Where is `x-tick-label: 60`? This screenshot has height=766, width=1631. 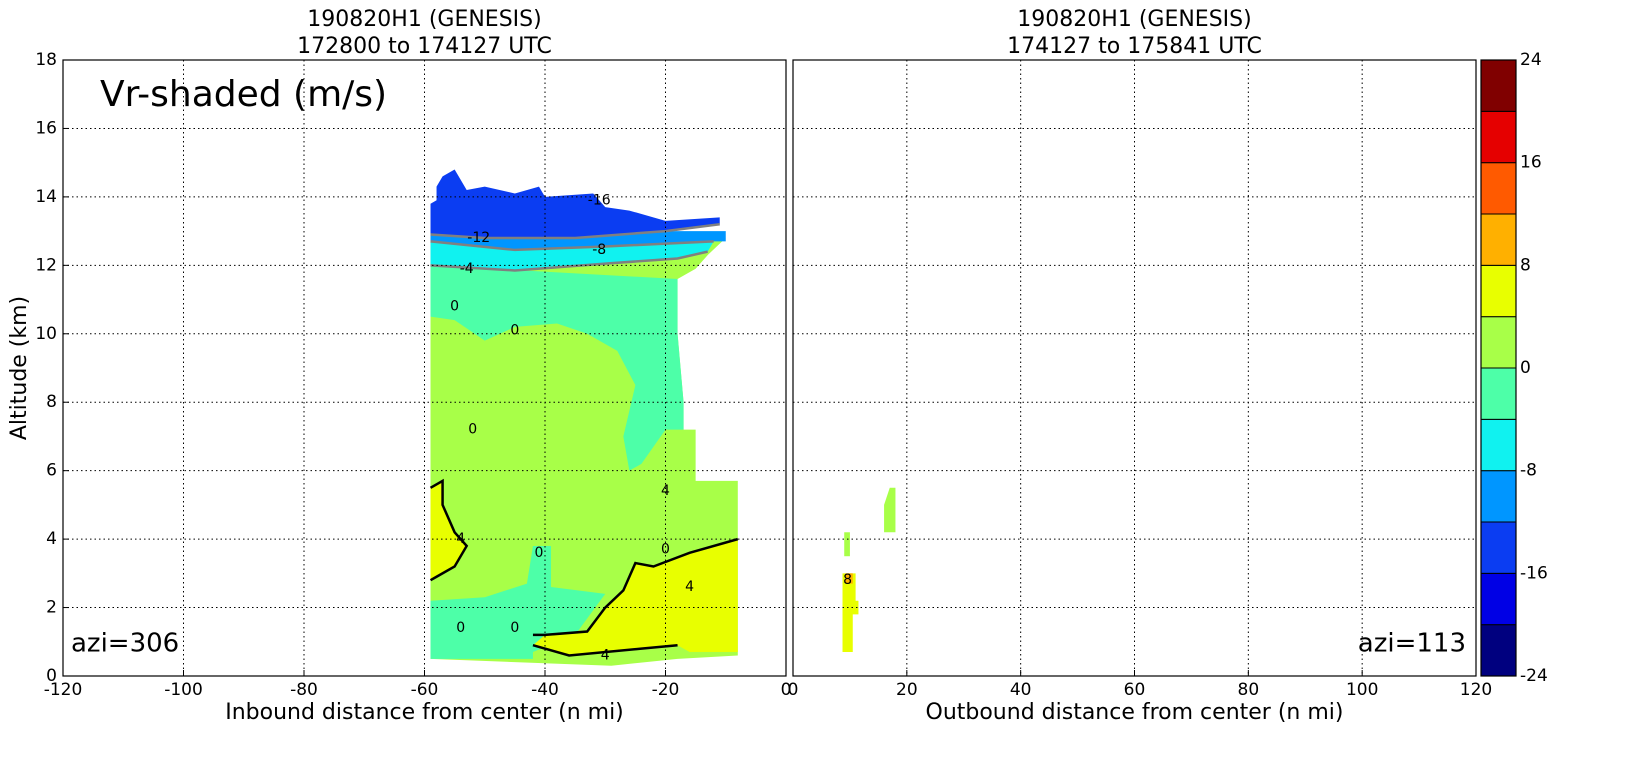 x-tick-label: 60 is located at coordinates (1135, 690).